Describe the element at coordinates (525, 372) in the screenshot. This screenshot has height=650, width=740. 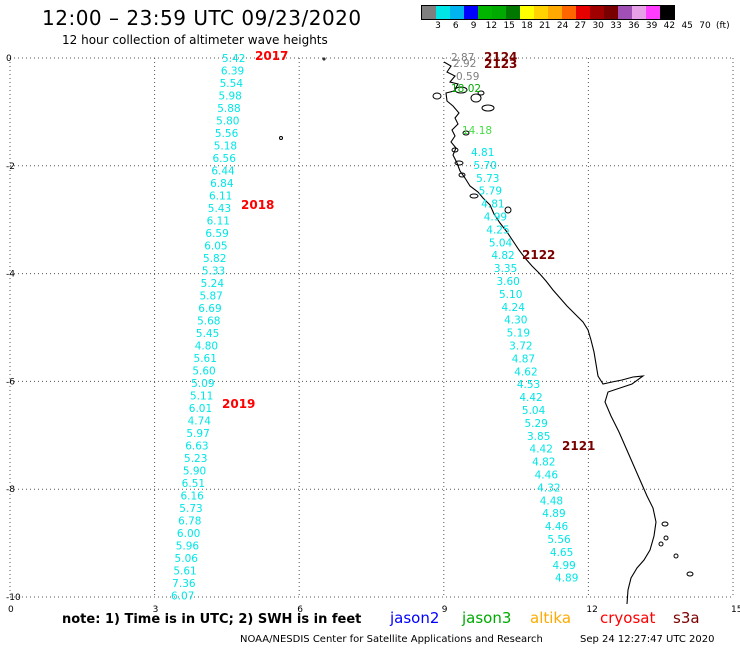
I see `swh-value-right: 4.62` at that location.